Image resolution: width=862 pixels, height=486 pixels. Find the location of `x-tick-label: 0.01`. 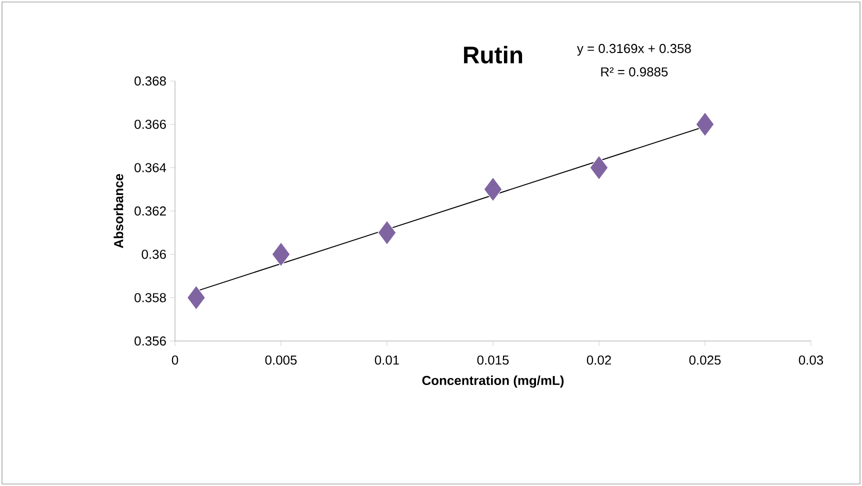

x-tick-label: 0.01 is located at coordinates (386, 360).